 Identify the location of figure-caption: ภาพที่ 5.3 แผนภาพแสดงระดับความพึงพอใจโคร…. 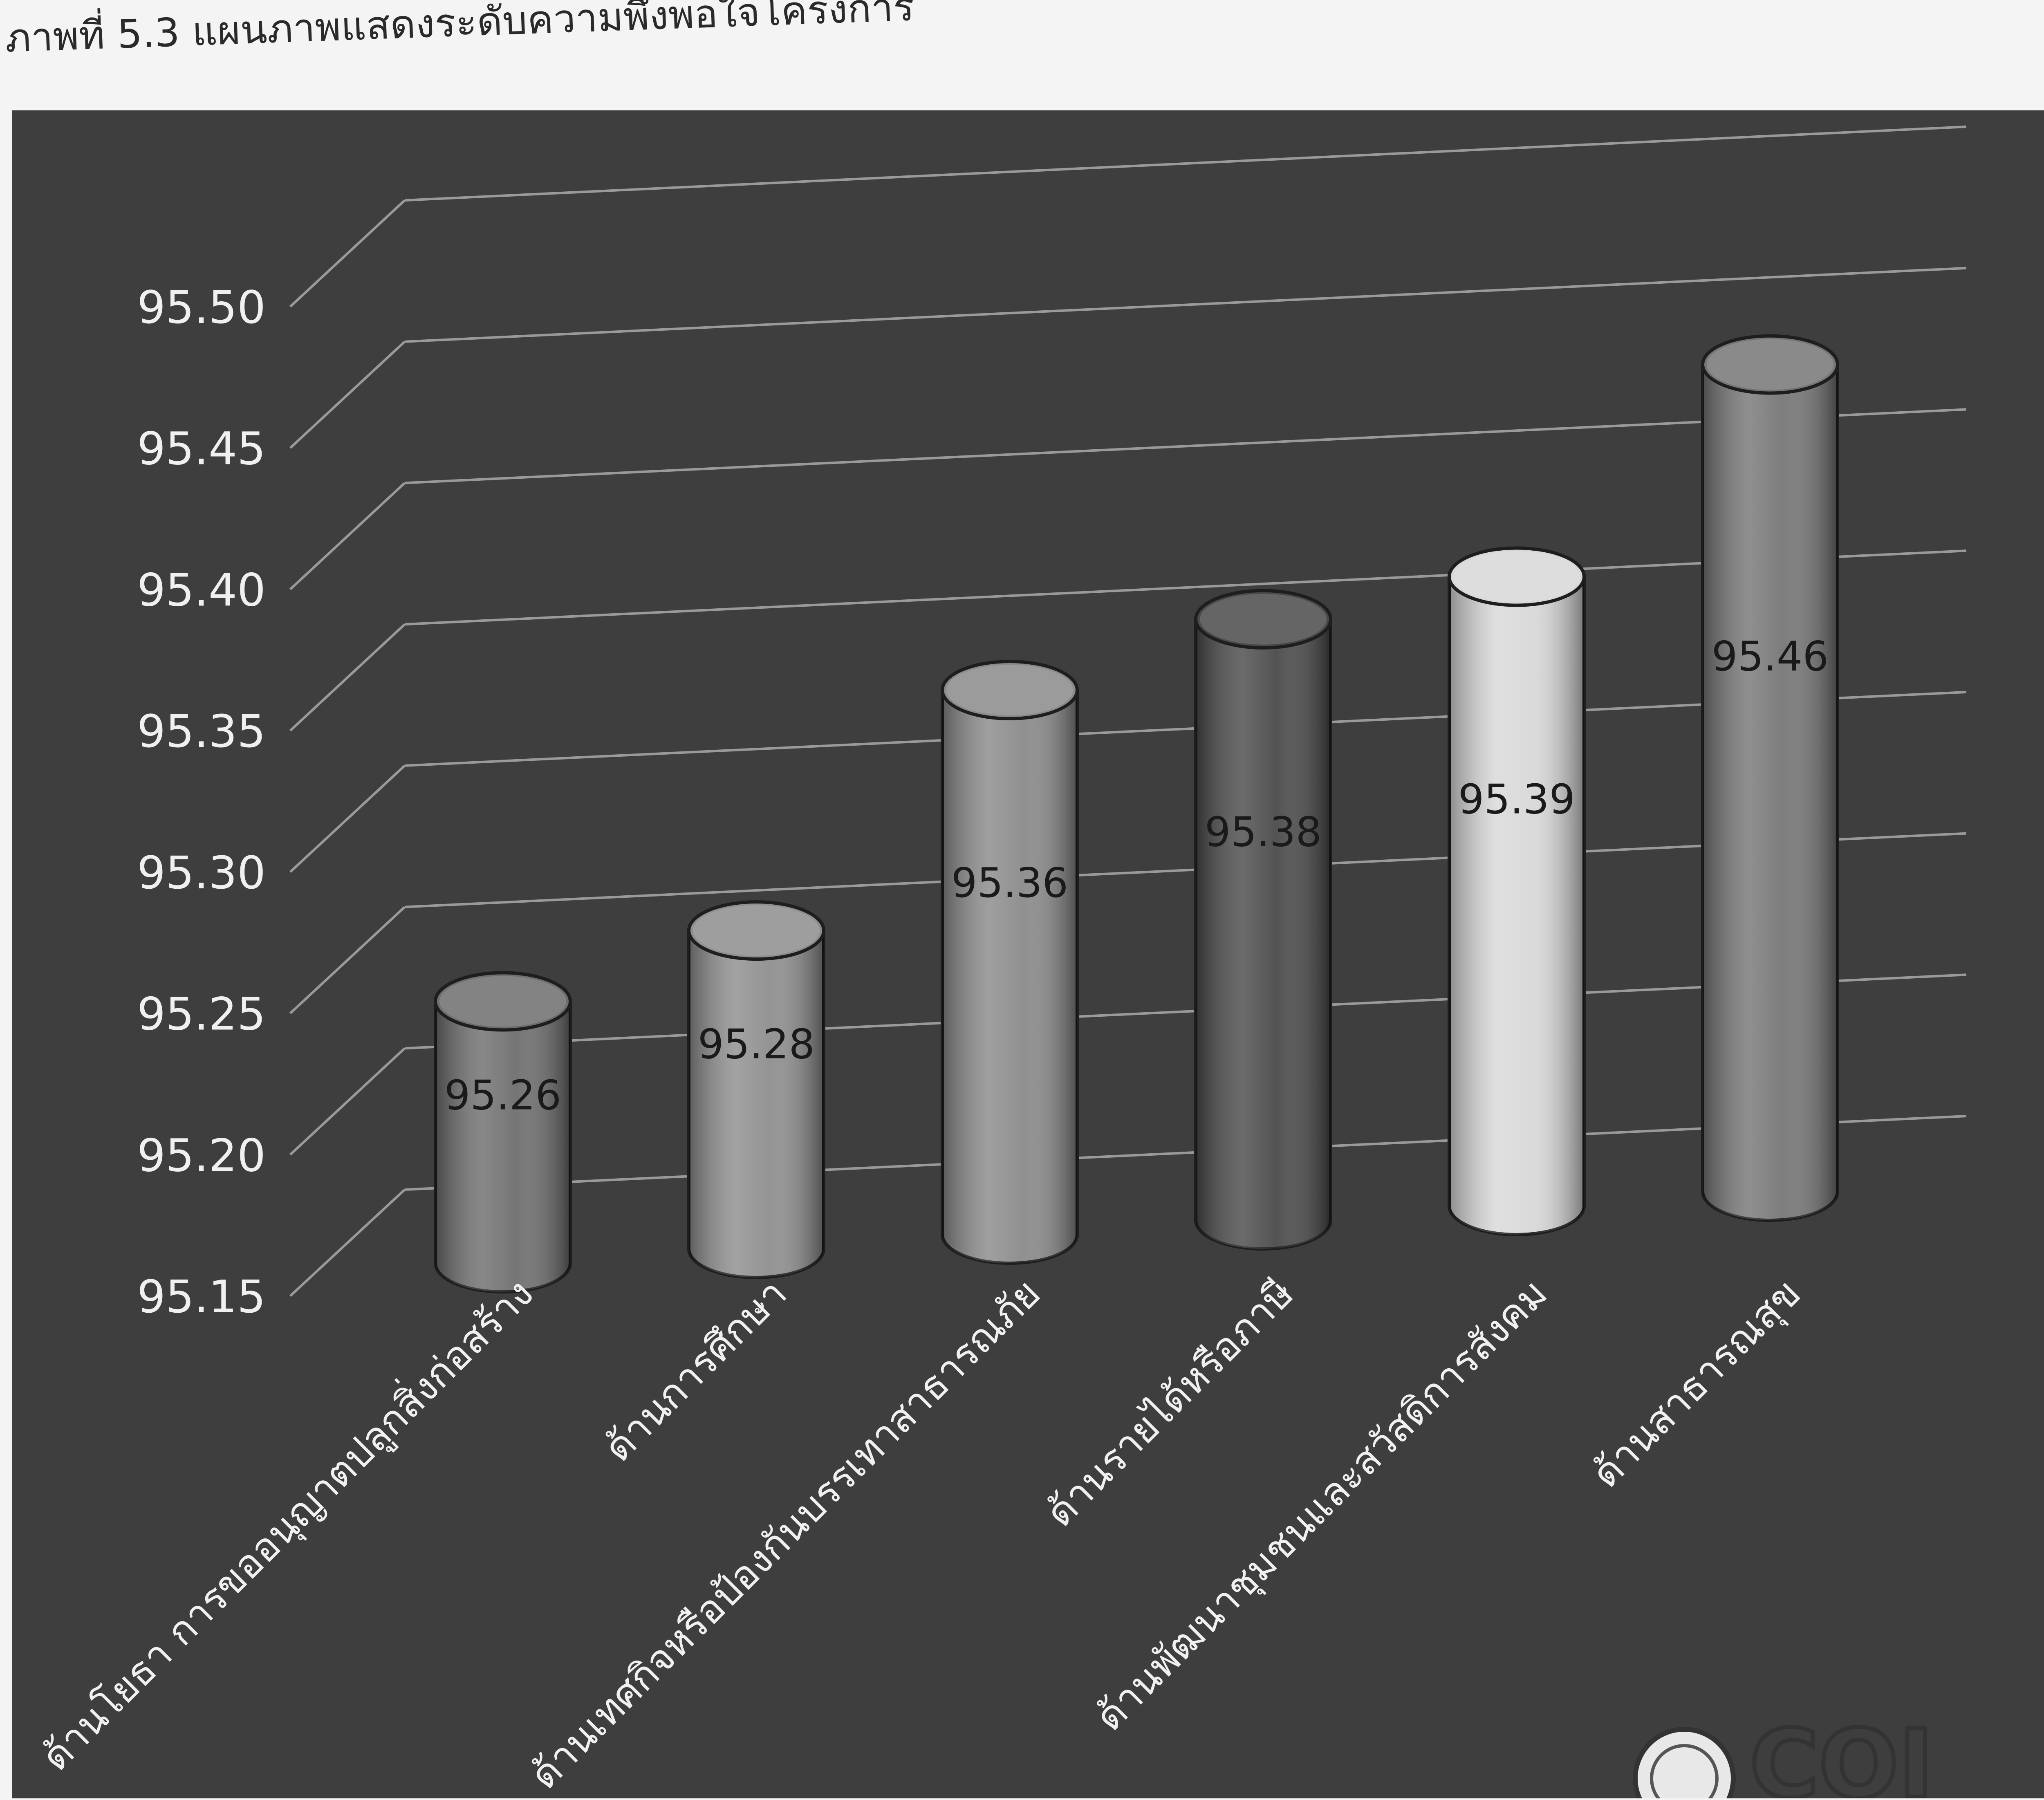
(460, 30).